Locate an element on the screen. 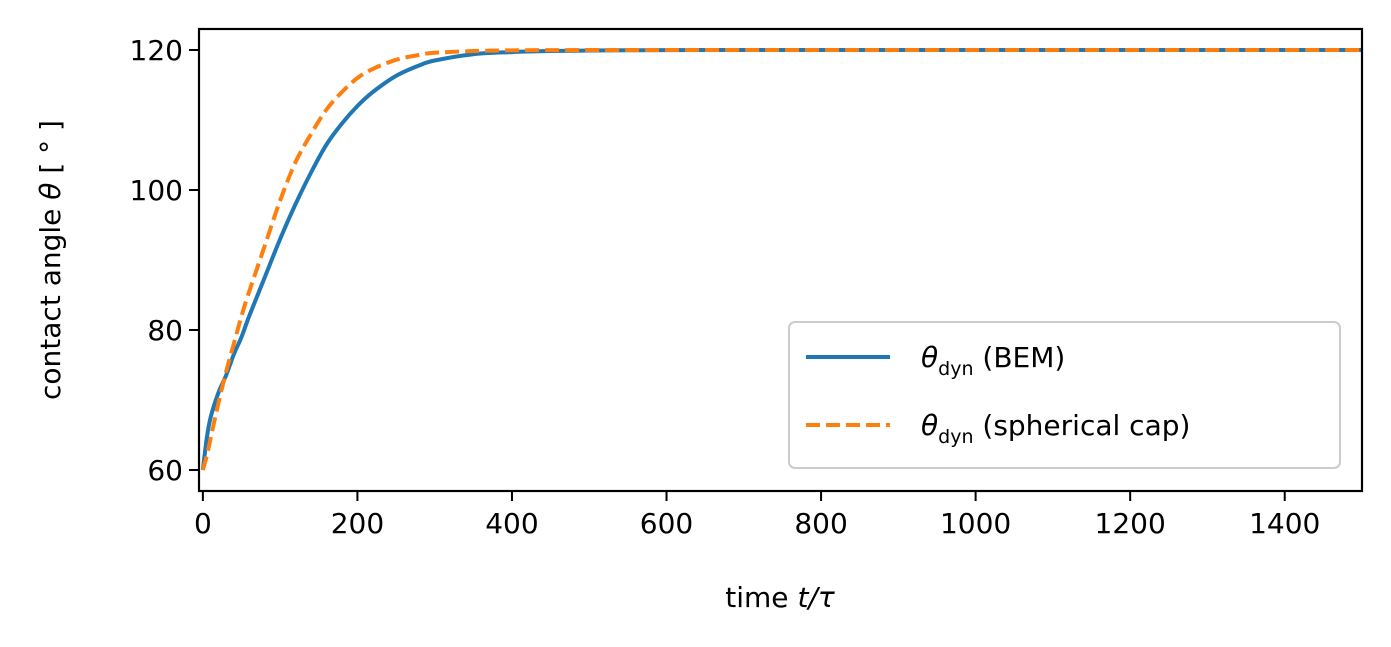  x-tick-label: 200 is located at coordinates (357, 523).